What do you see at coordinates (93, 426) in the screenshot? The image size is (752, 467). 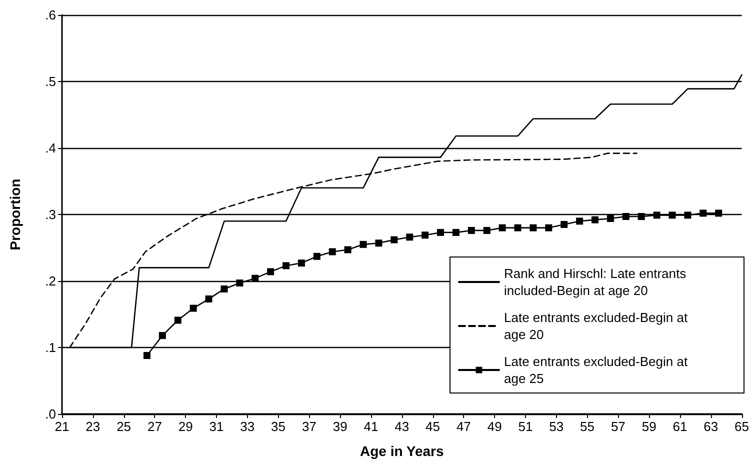 I see `x-tick-label: 23` at bounding box center [93, 426].